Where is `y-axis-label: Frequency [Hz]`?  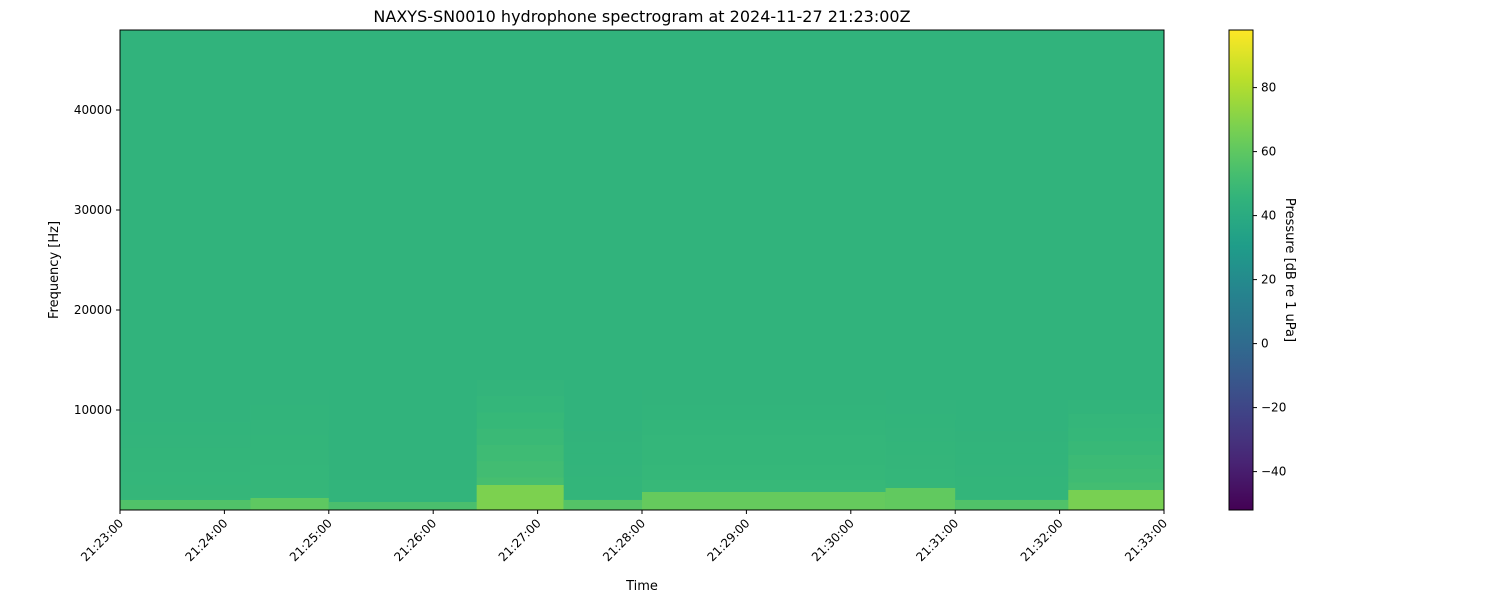 y-axis-label: Frequency [Hz] is located at coordinates (54, 270).